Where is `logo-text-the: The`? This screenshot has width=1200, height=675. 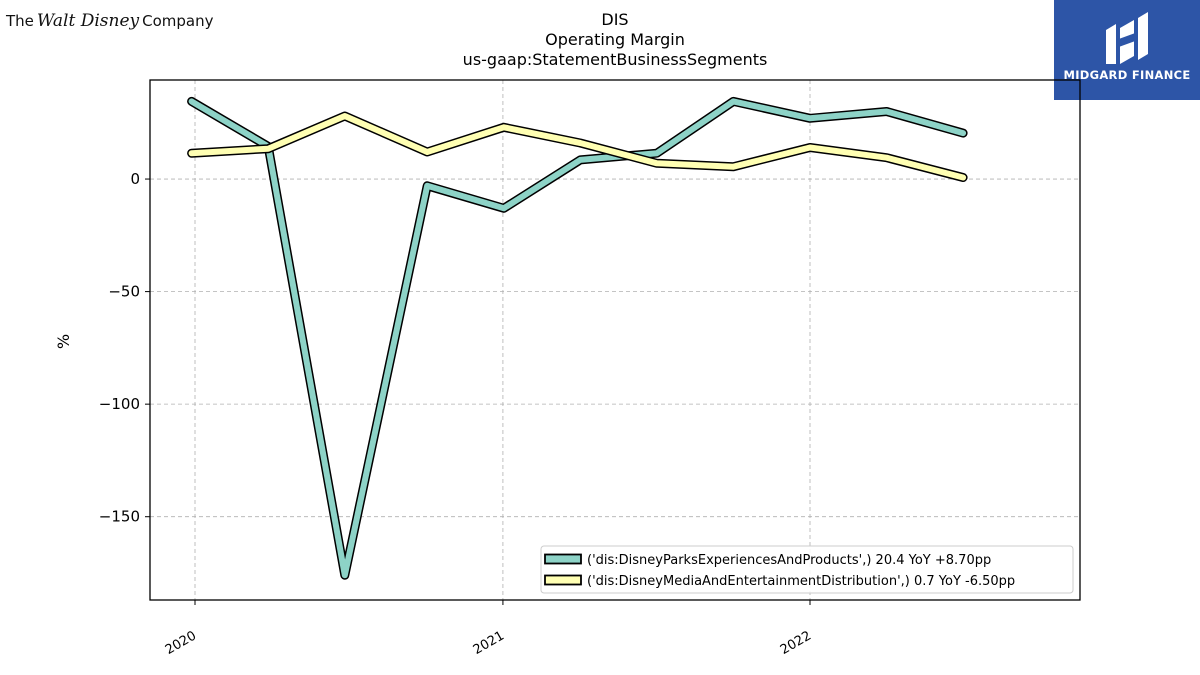
logo-text-the: The is located at coordinates (20, 21).